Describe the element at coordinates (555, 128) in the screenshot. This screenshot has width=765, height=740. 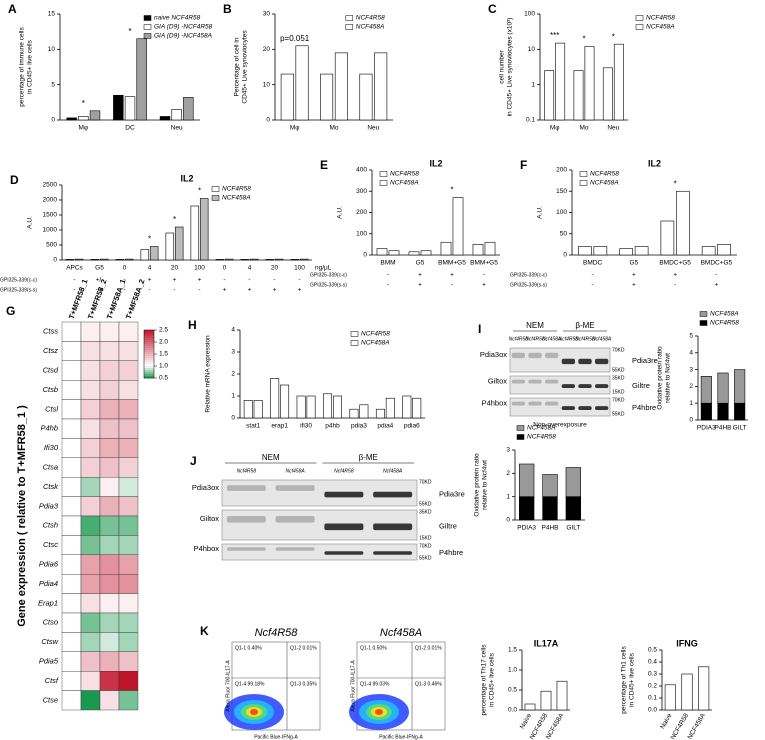
I see `x-tick-label: Mφ` at that location.